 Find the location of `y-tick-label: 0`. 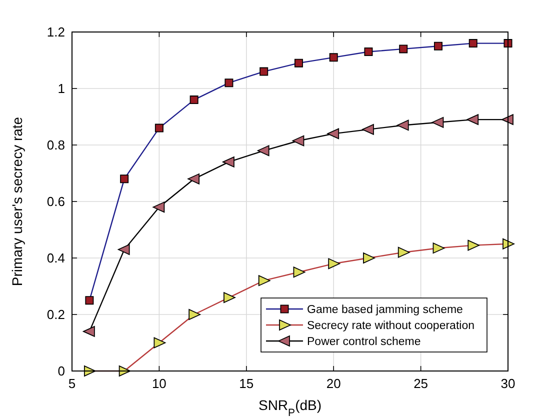

y-tick-label: 0 is located at coordinates (61, 371).